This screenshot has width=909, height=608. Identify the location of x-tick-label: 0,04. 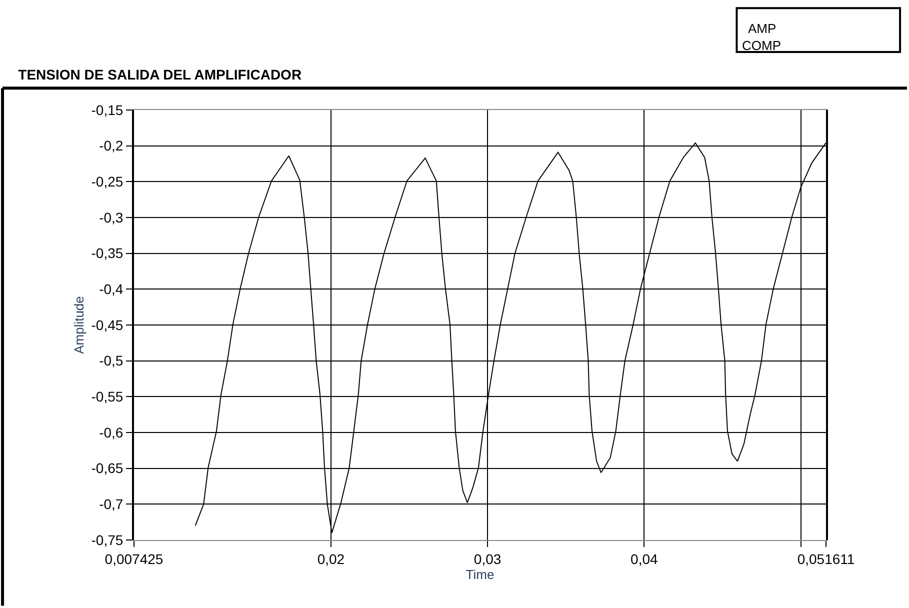
(644, 558).